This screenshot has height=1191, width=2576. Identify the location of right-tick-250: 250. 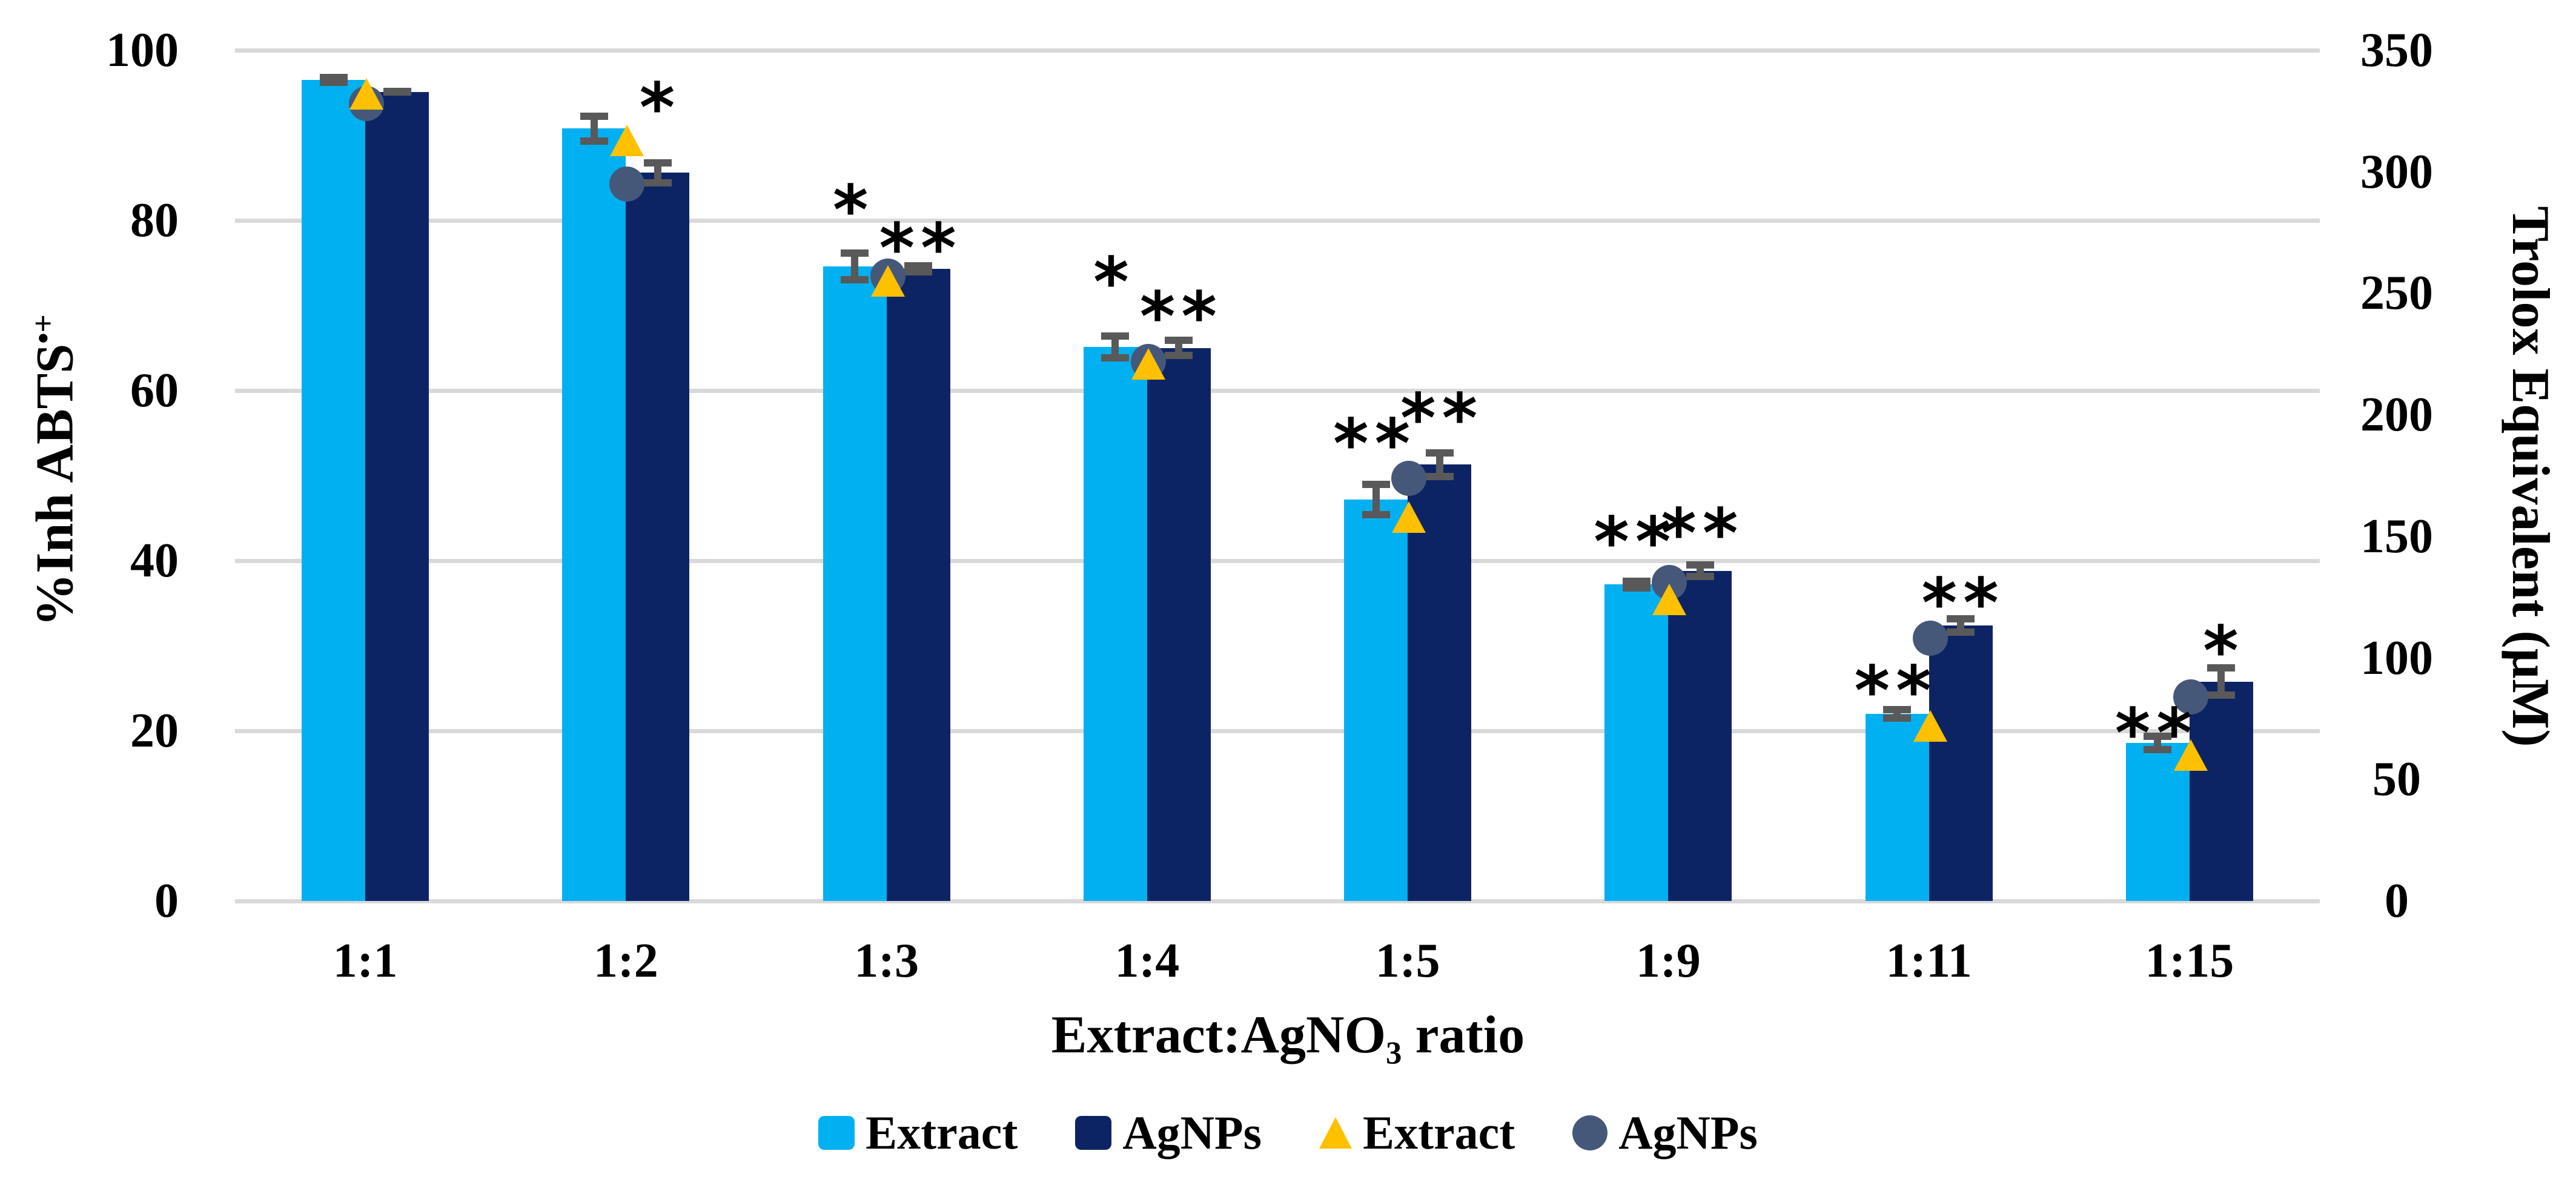
(2396, 293).